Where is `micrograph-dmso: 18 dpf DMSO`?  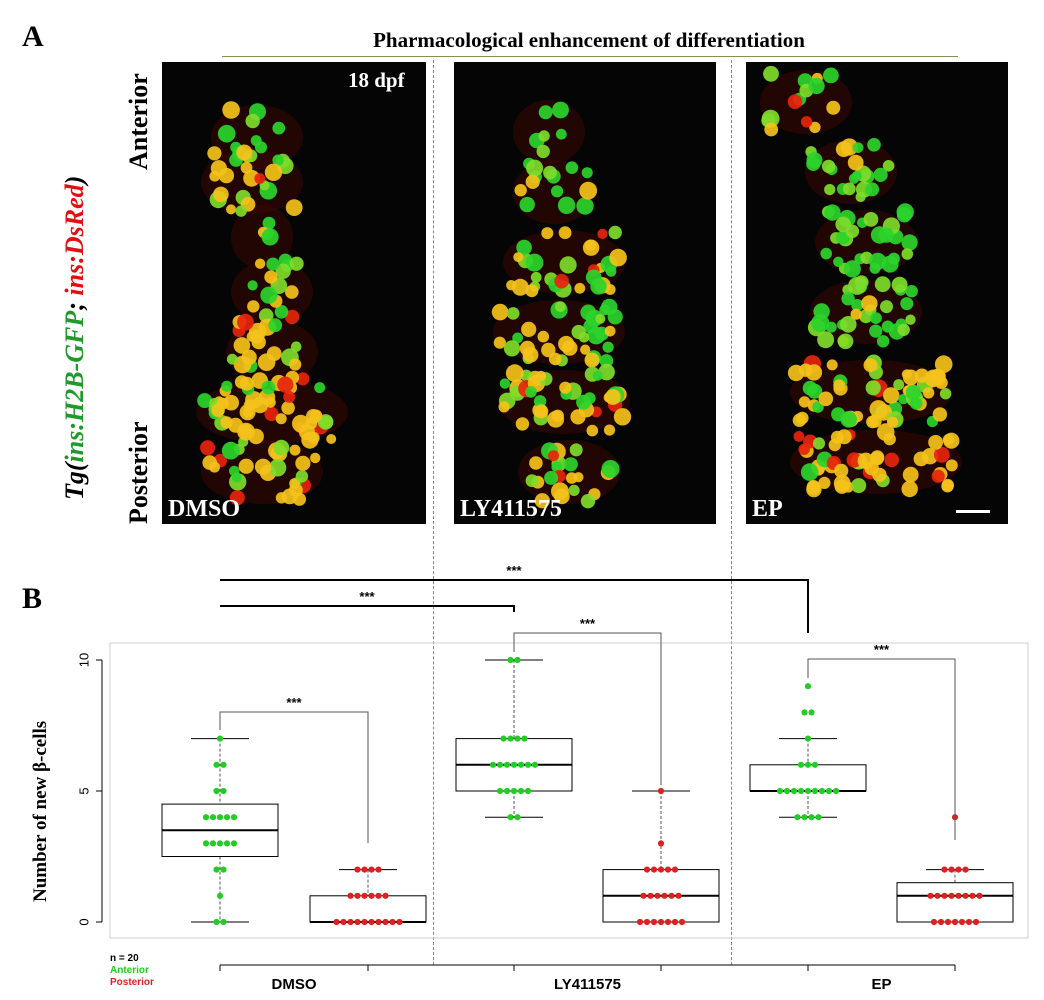 micrograph-dmso: 18 dpf DMSO is located at coordinates (294, 293).